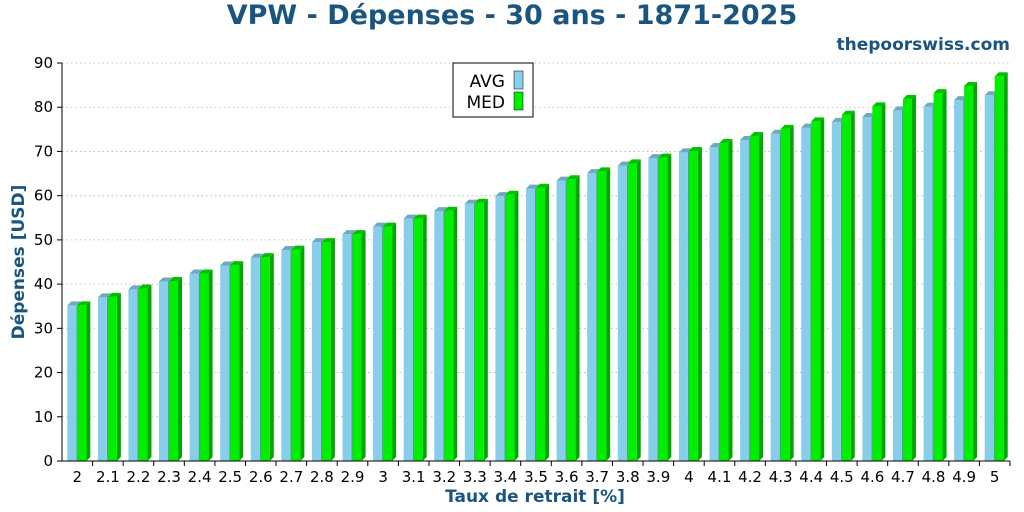  I want to click on source-label: thepoorswiss.com, so click(923, 45).